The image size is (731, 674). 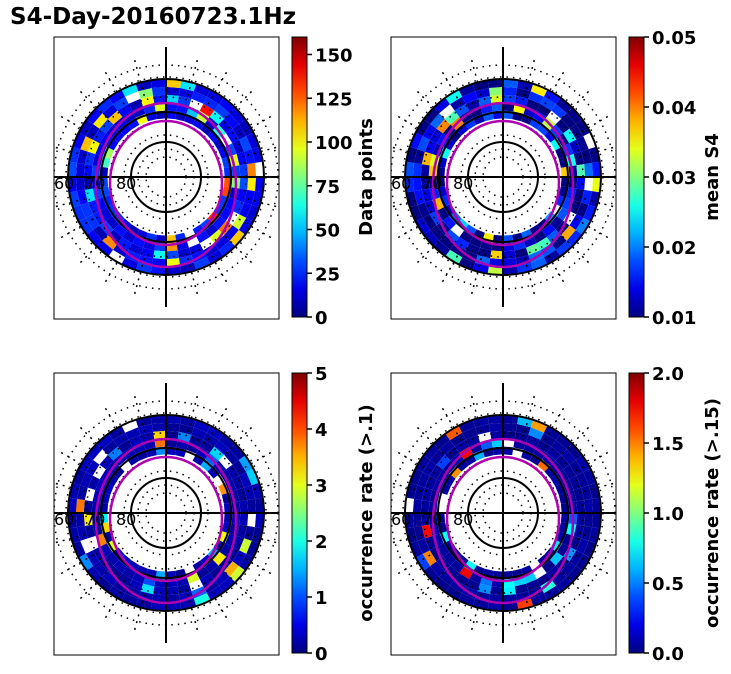 What do you see at coordinates (321, 374) in the screenshot?
I see `colorbar-tick-label: 5` at bounding box center [321, 374].